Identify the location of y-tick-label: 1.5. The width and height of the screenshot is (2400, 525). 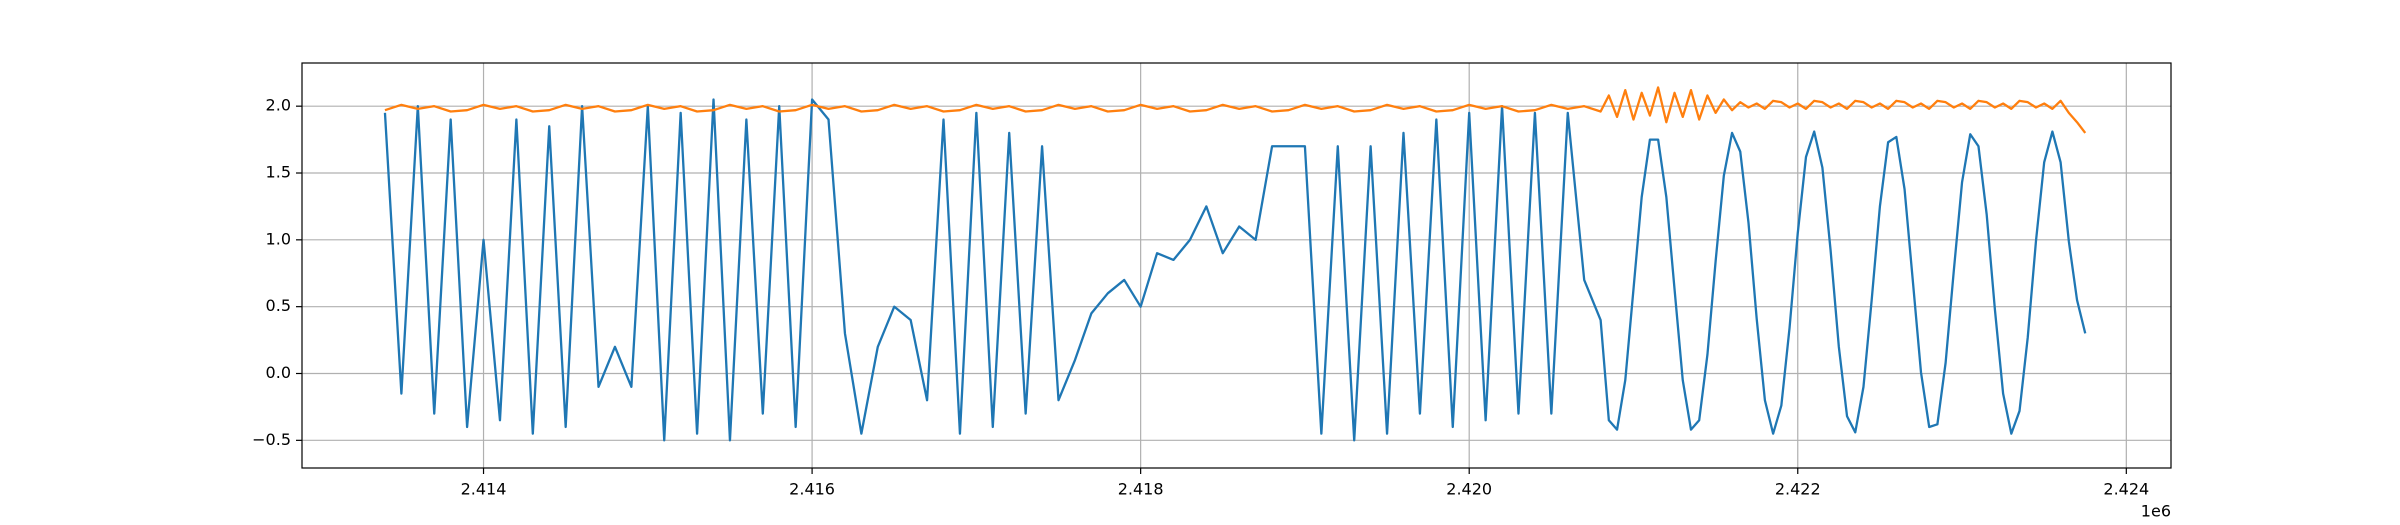
(278, 172).